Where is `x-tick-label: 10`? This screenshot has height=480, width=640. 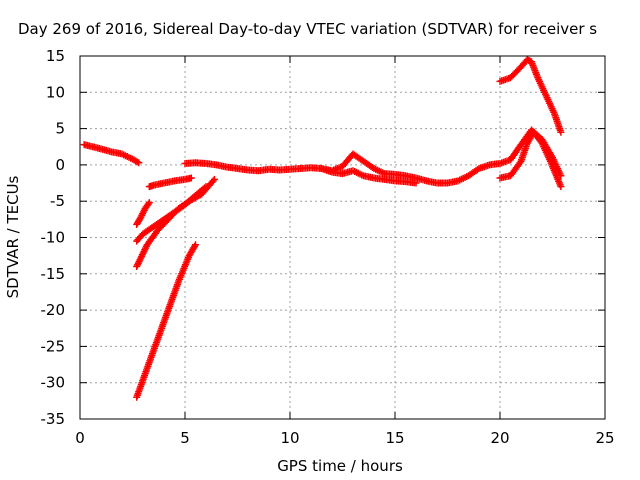 x-tick-label: 10 is located at coordinates (289, 438).